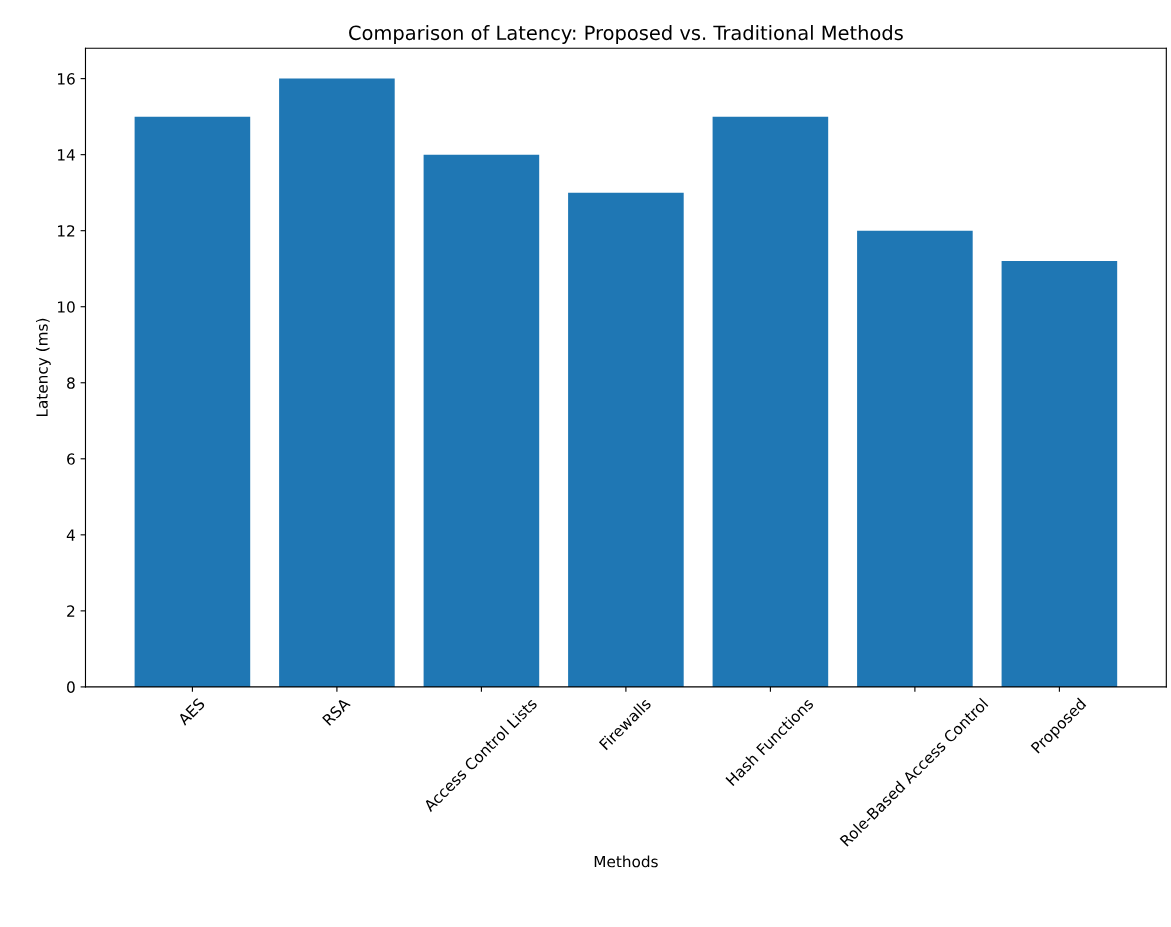 The image size is (1171, 927). Describe the element at coordinates (66, 231) in the screenshot. I see `y-tick-label: 12` at that location.